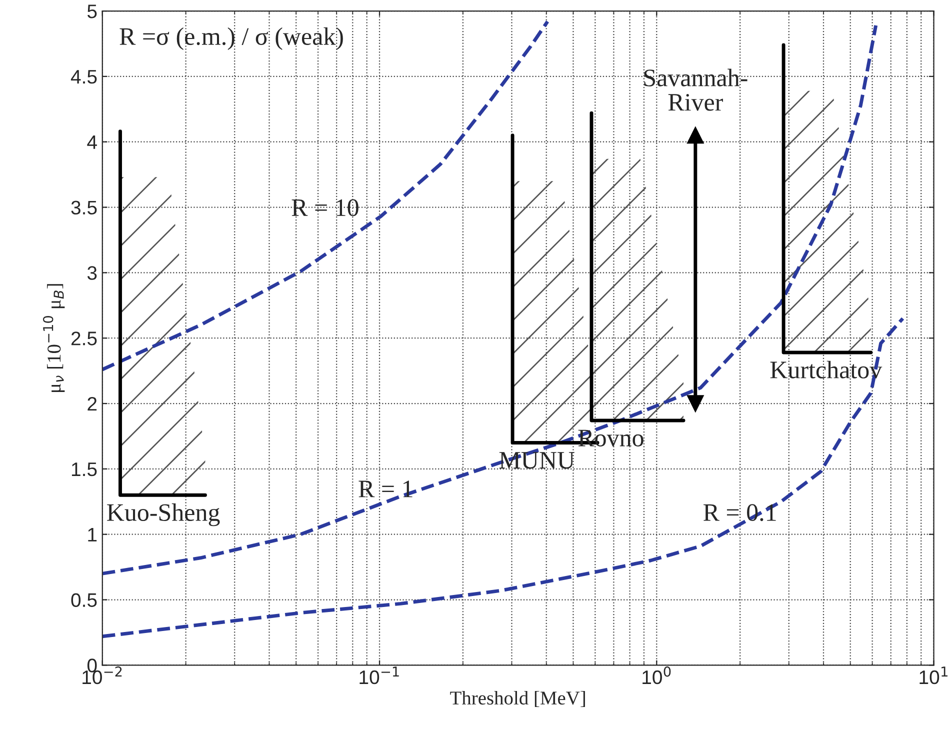 The width and height of the screenshot is (948, 735). What do you see at coordinates (84, 469) in the screenshot?
I see `y-tick-label: 1.5` at bounding box center [84, 469].